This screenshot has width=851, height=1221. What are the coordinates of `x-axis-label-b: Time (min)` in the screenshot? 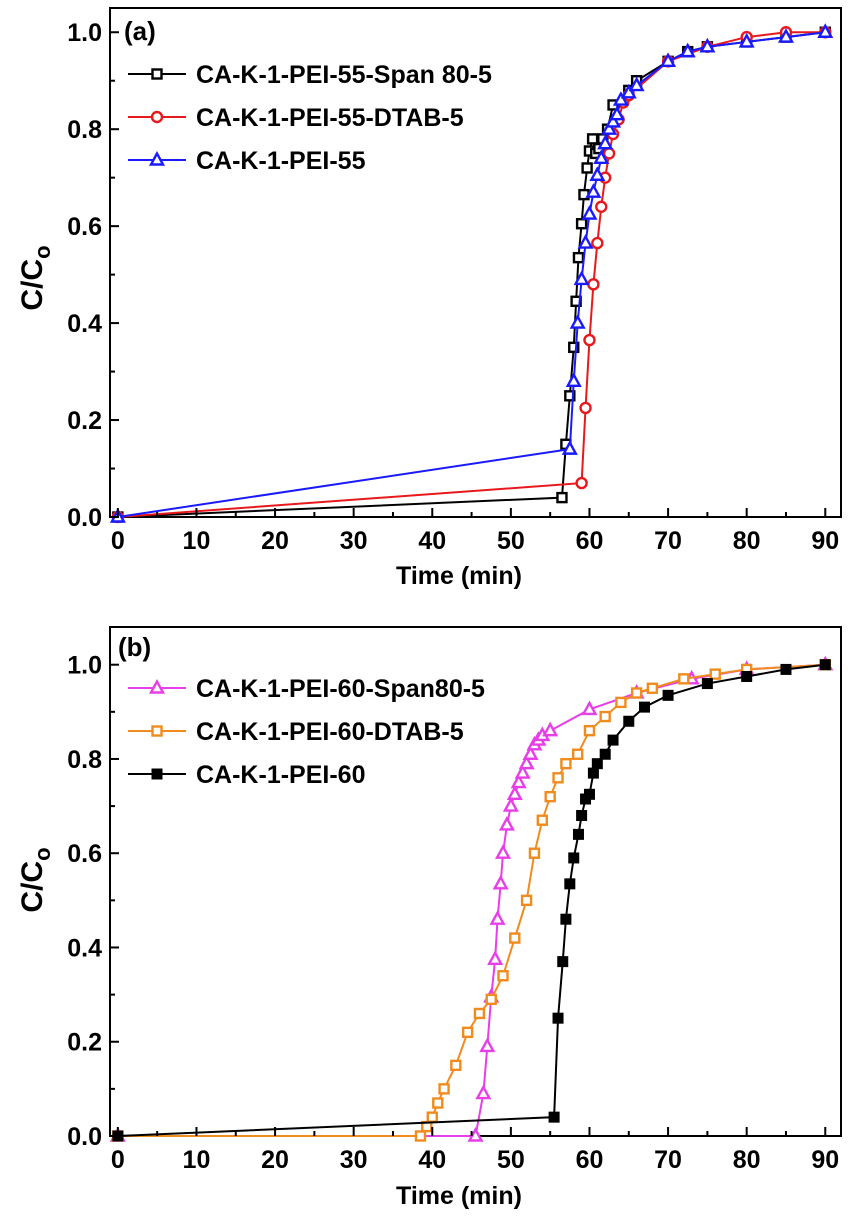 It's located at (459, 1196).